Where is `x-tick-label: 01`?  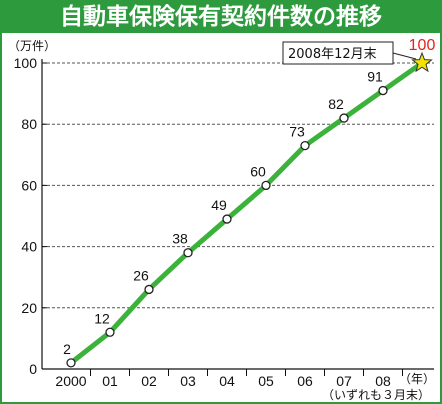 x-tick-label: 01 is located at coordinates (110, 381).